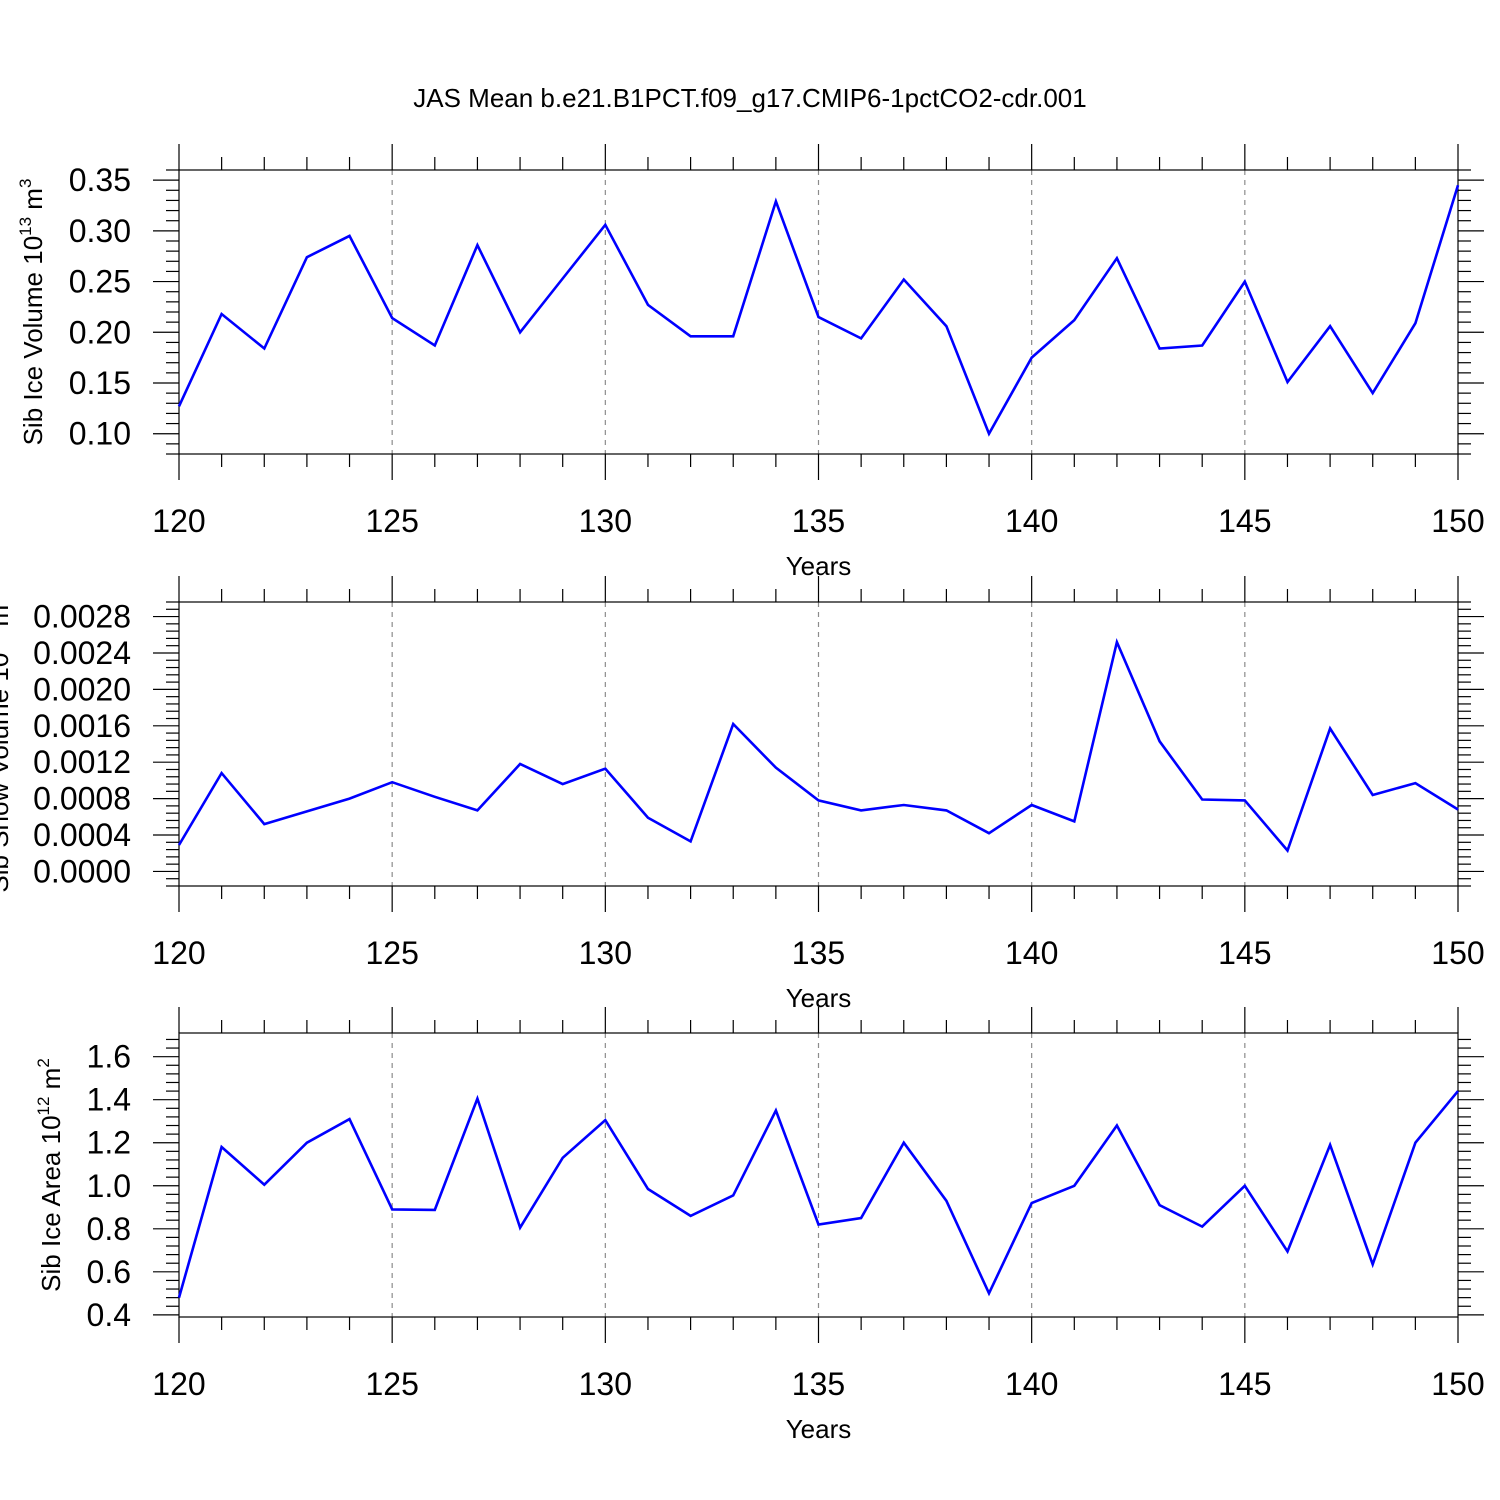 The width and height of the screenshot is (1500, 1500). I want to click on y-tick-label: 1.4, so click(109, 1100).